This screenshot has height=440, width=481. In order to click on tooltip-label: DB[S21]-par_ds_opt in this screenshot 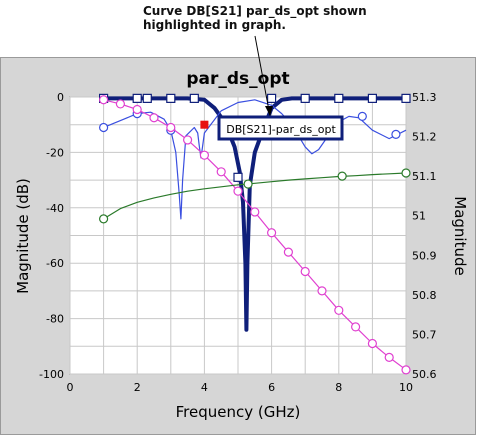, I will do `click(281, 129)`.